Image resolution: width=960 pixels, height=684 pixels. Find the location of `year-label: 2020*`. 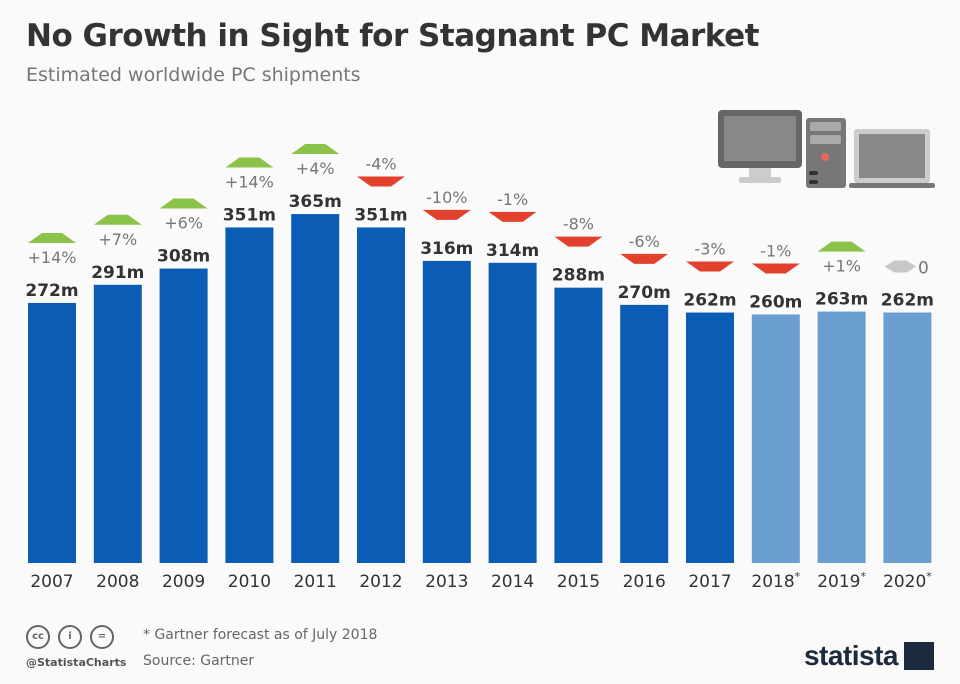

year-label: 2020* is located at coordinates (907, 581).